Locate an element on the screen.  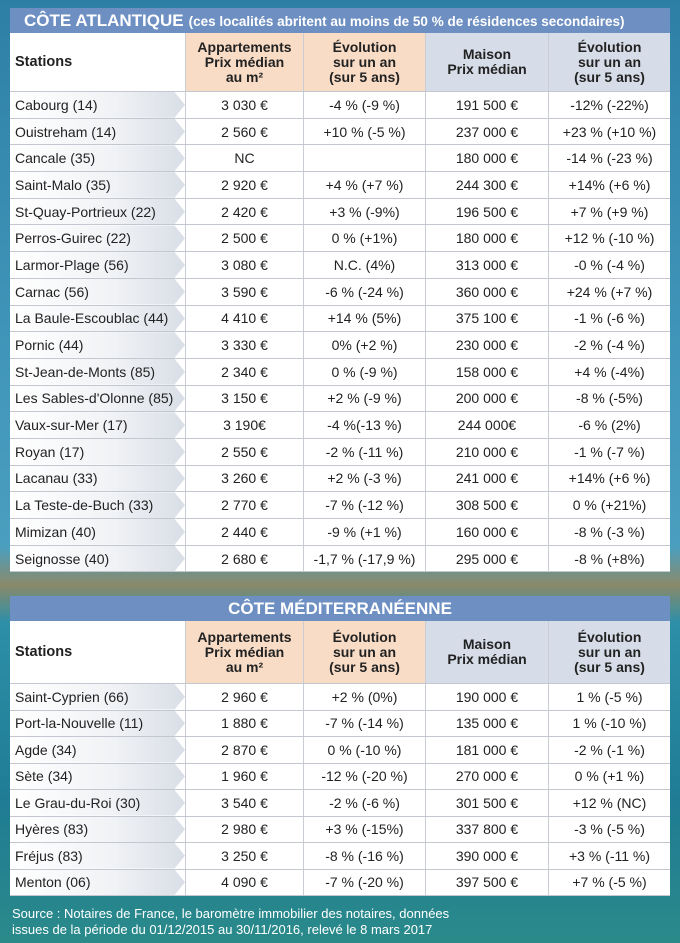
value-cell: 308 500 € is located at coordinates (486, 505).